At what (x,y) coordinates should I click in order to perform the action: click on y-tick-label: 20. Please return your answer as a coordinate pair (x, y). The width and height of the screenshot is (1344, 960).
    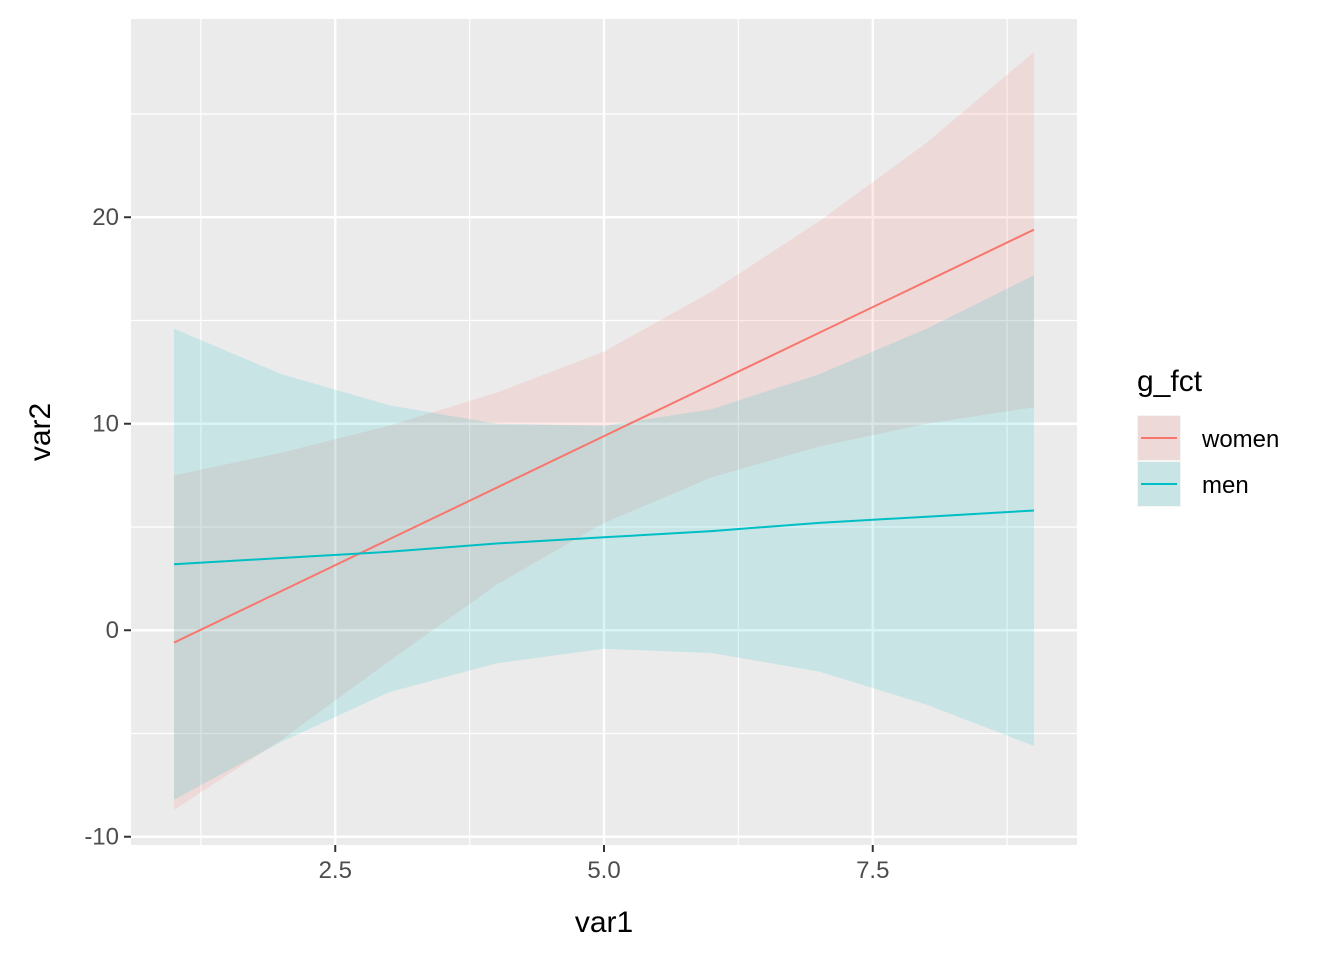
    Looking at the image, I should click on (105, 217).